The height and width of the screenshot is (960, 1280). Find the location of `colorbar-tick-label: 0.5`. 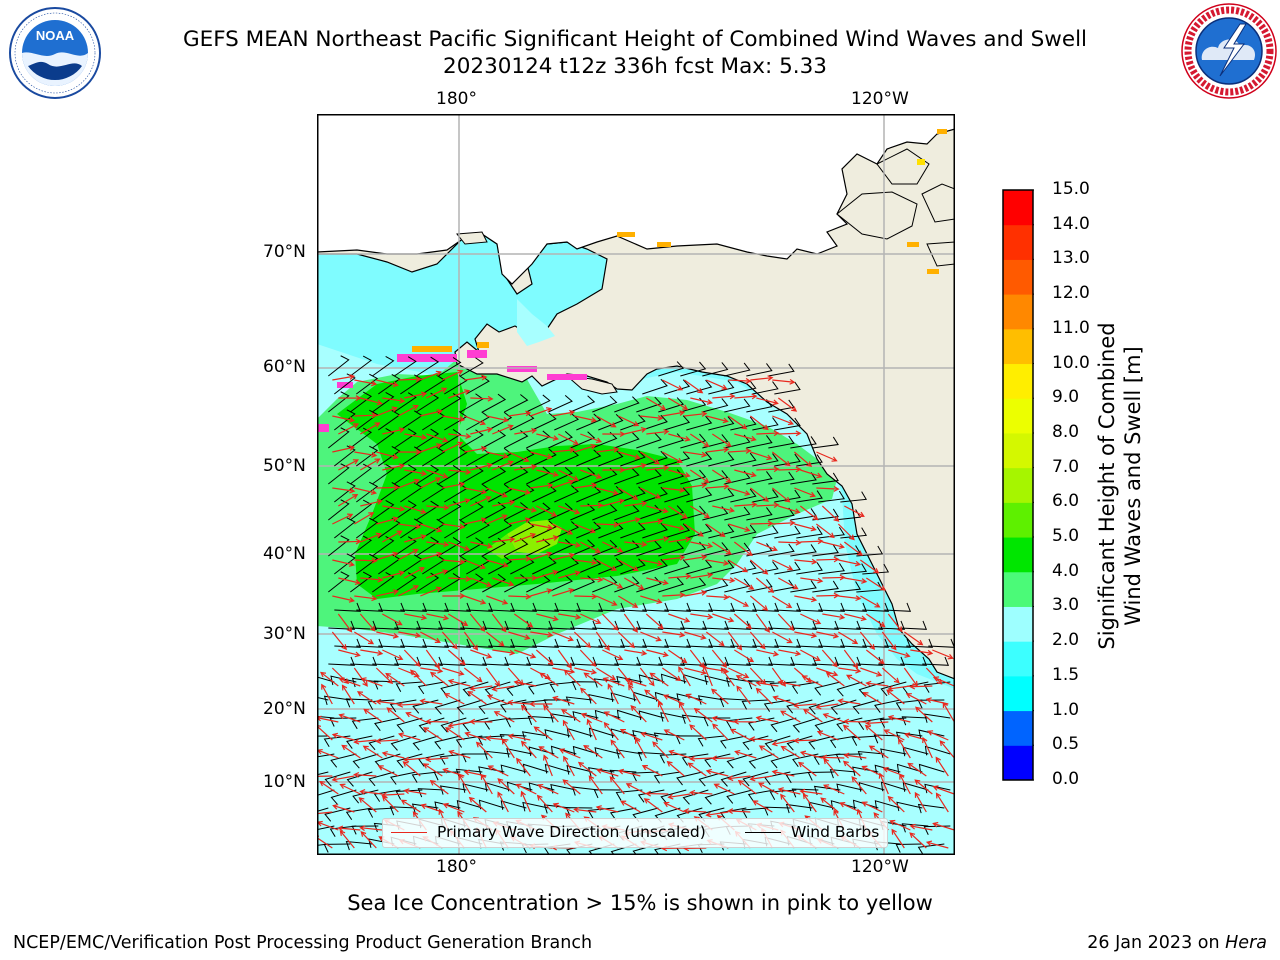

colorbar-tick-label: 0.5 is located at coordinates (1066, 744).